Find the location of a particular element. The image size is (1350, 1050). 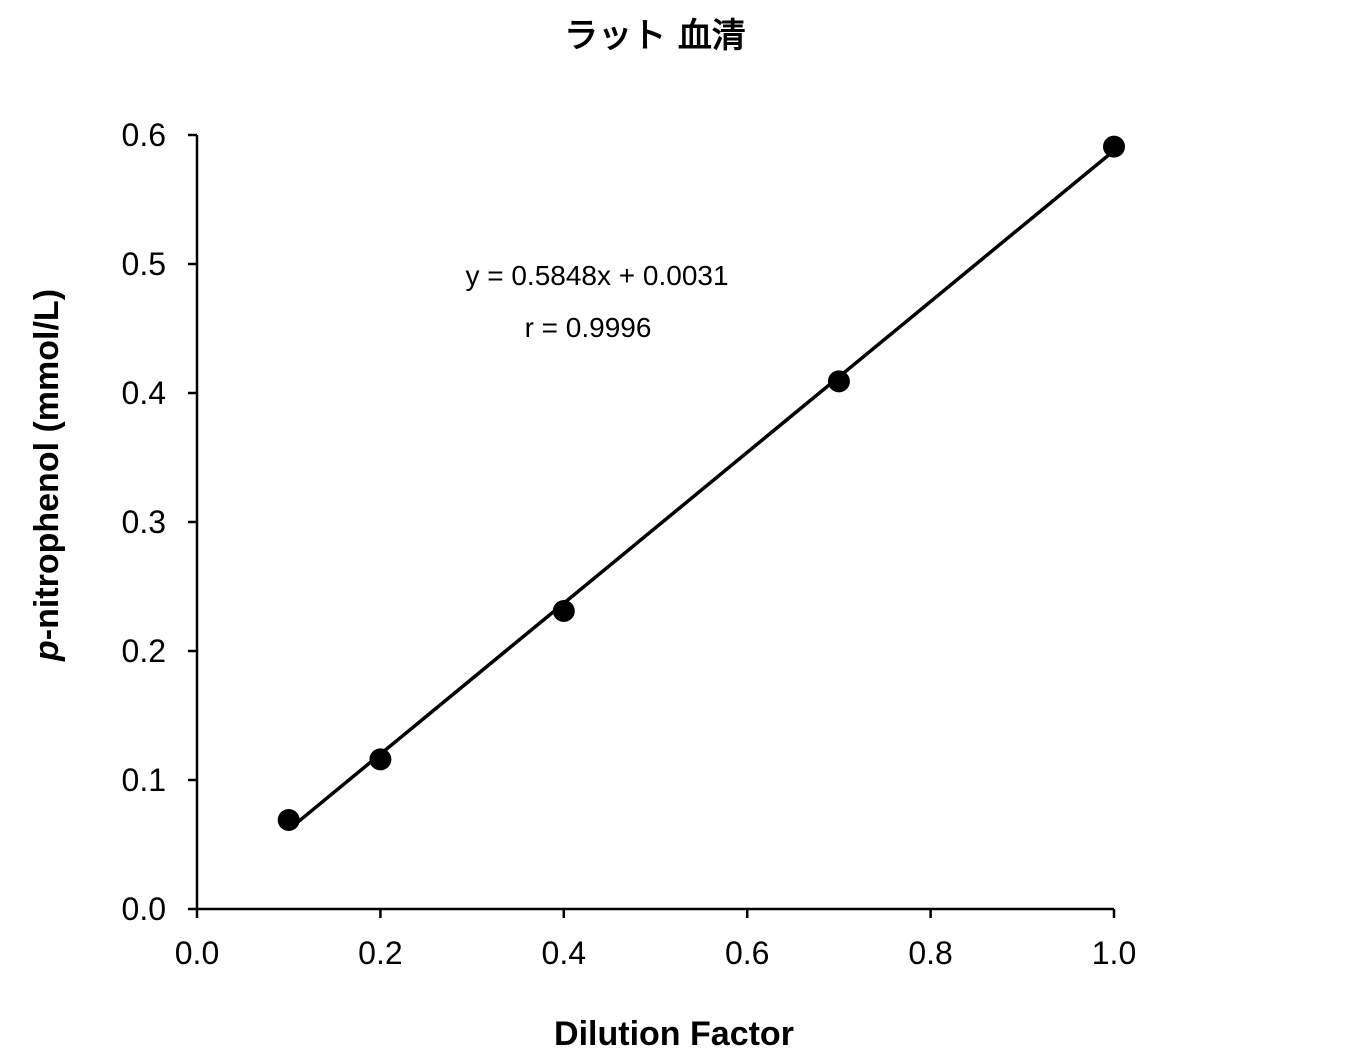

x-tick-label: 0.2 is located at coordinates (380, 953).